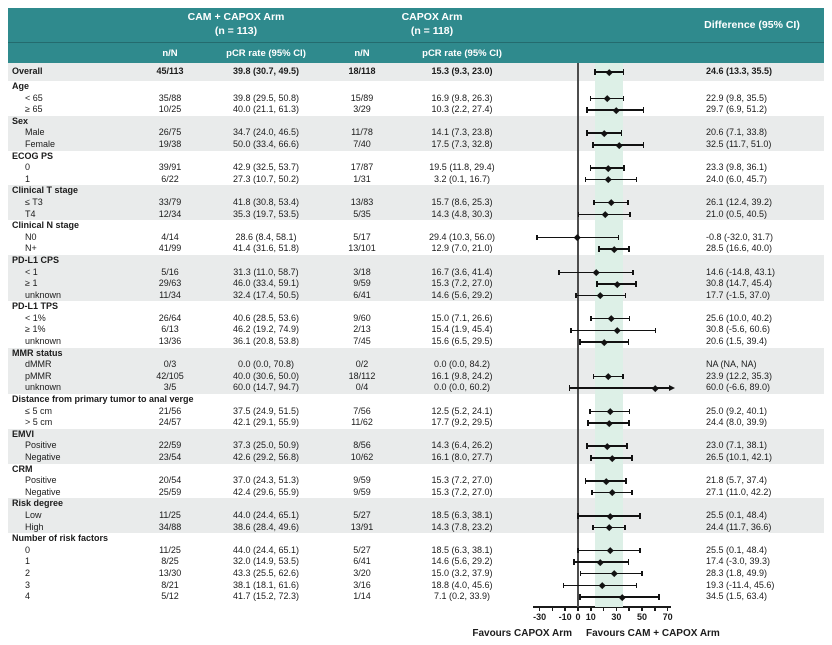 The height and width of the screenshot is (645, 832). Describe the element at coordinates (46, 225) in the screenshot. I see `subgroup-label: Clinical N stage` at that location.